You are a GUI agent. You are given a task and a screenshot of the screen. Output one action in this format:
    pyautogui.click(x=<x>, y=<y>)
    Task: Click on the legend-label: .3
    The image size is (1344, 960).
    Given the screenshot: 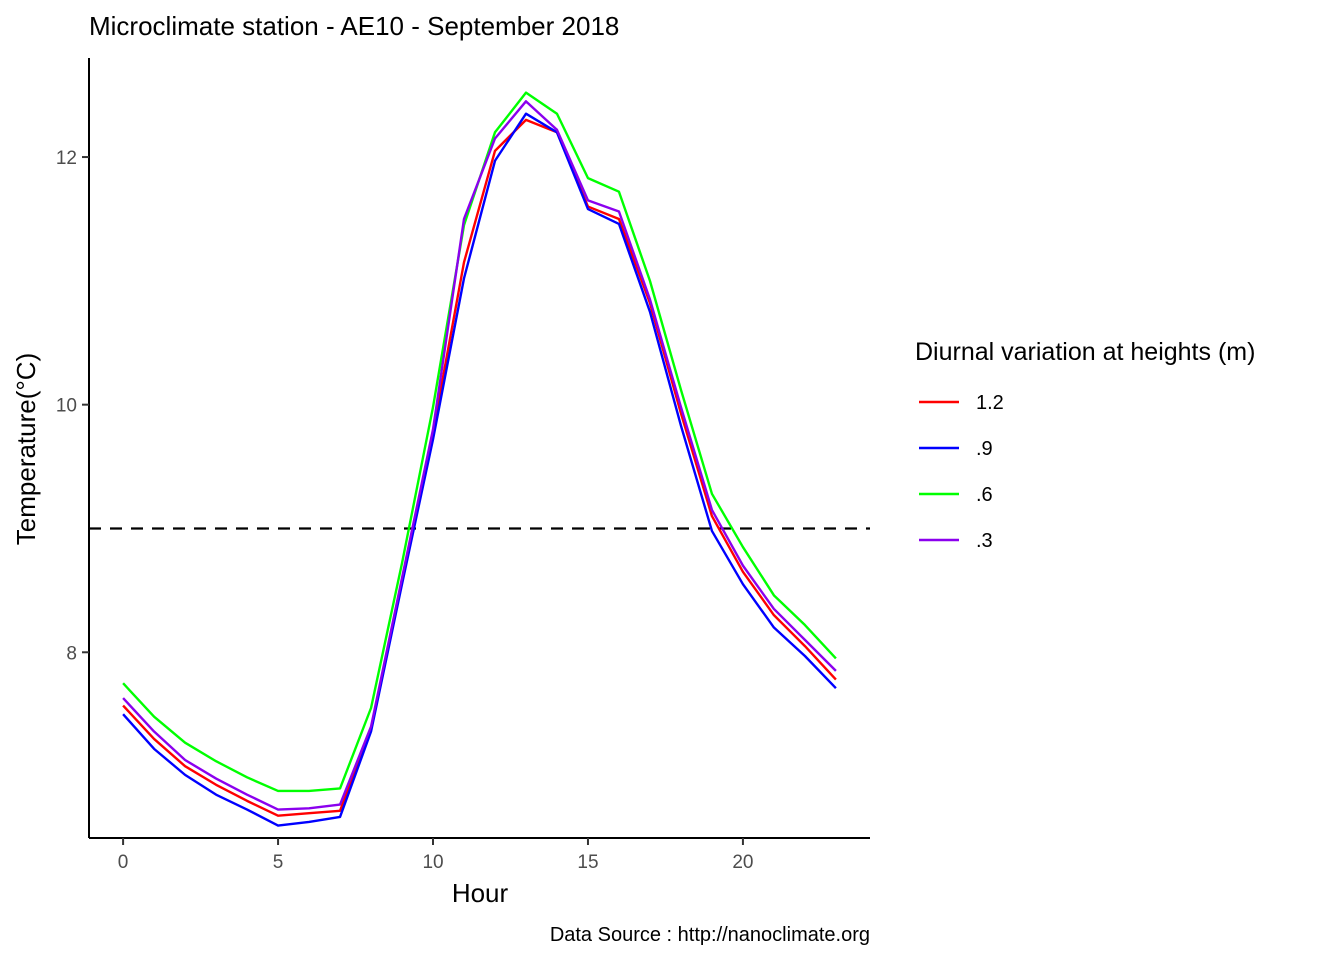 What is the action you would take?
    pyautogui.click(x=984, y=541)
    